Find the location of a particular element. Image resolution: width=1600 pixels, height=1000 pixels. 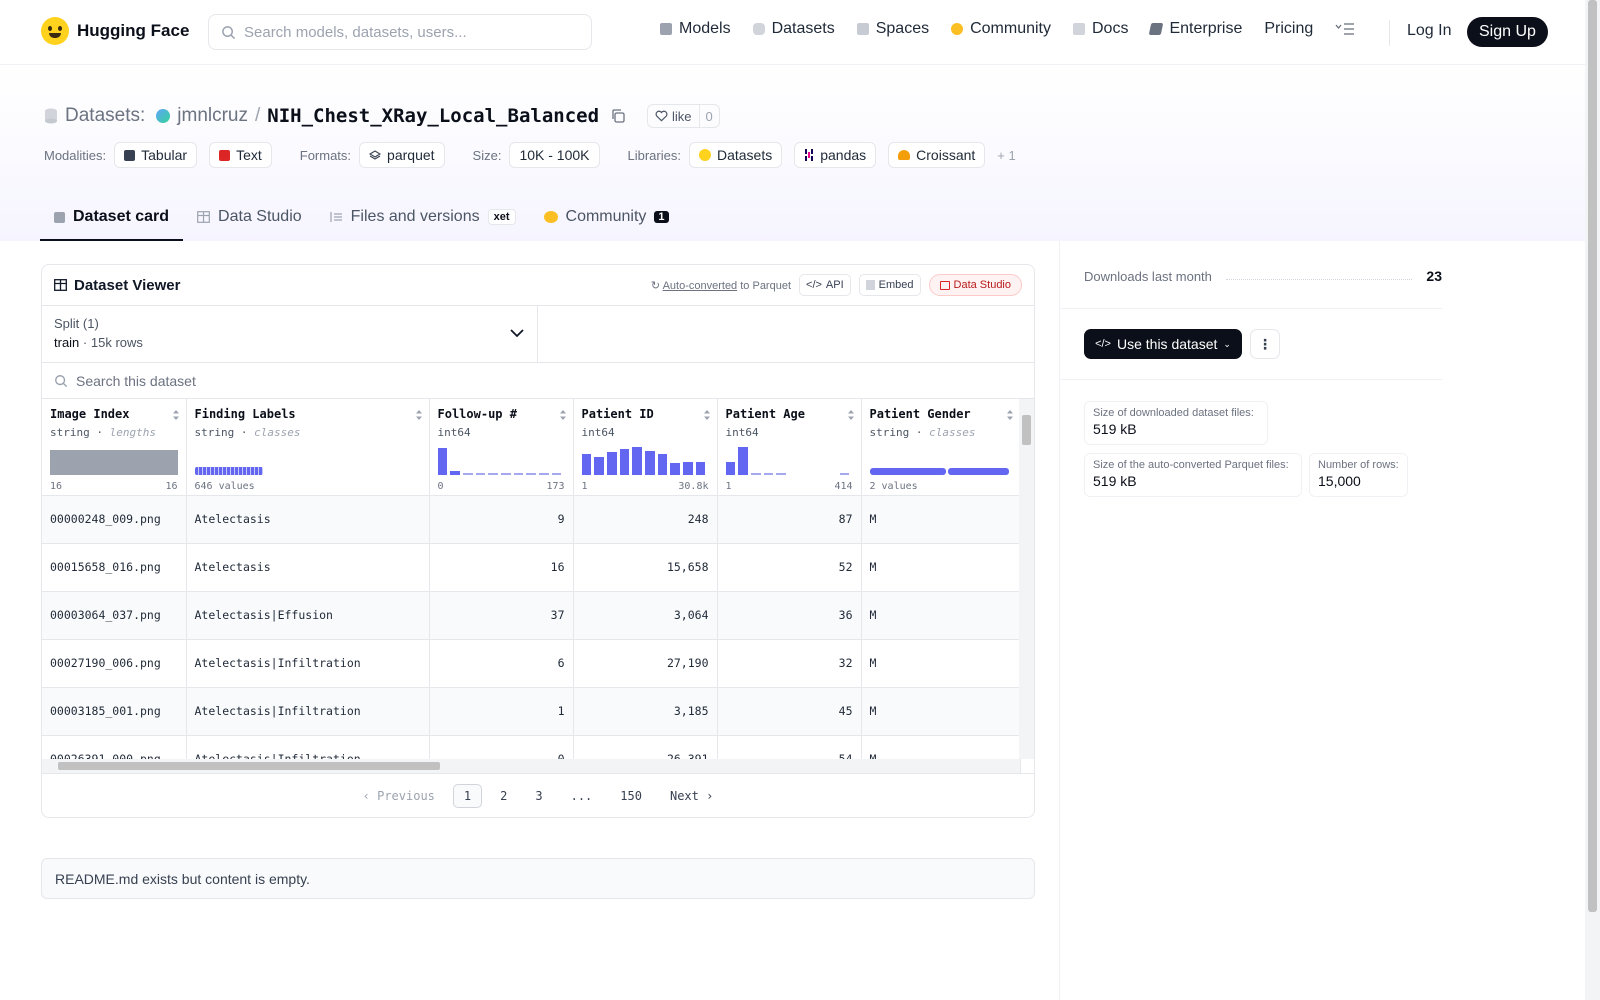

login-link: Log In is located at coordinates (1429, 30).